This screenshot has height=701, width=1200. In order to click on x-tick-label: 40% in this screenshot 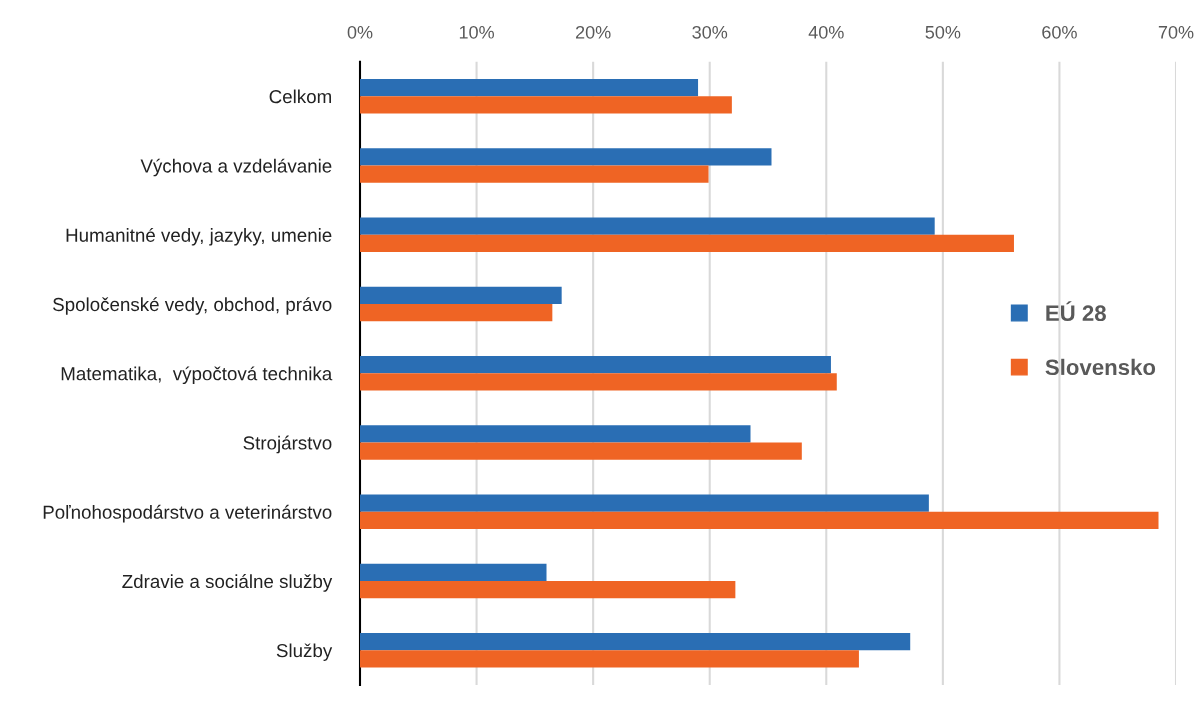, I will do `click(826, 32)`.